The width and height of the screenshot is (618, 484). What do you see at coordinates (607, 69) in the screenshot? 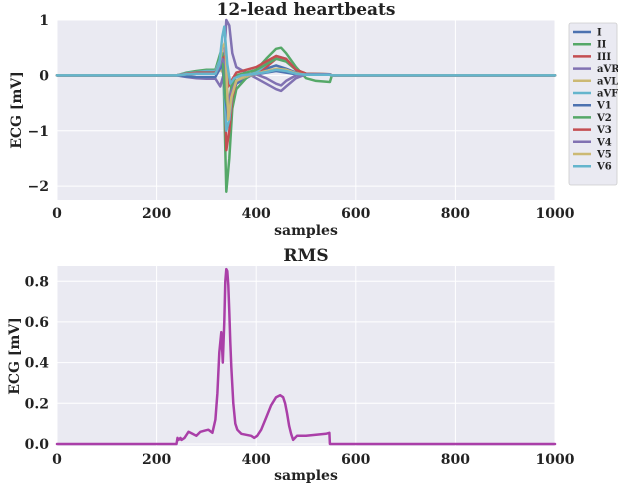
I see `legend-label: aVR` at bounding box center [607, 69].